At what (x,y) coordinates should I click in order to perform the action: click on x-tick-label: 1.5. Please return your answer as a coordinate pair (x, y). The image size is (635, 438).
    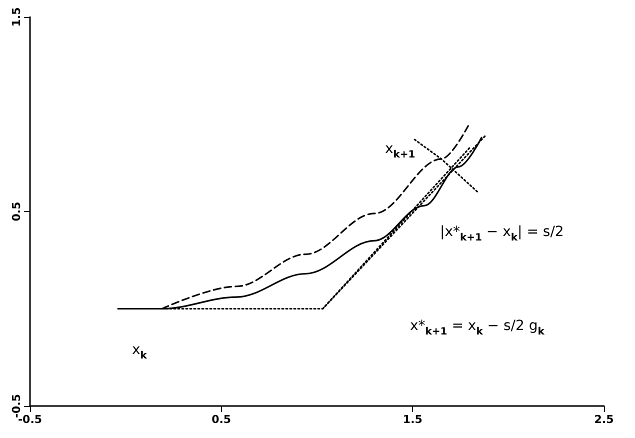
    Looking at the image, I should click on (412, 419).